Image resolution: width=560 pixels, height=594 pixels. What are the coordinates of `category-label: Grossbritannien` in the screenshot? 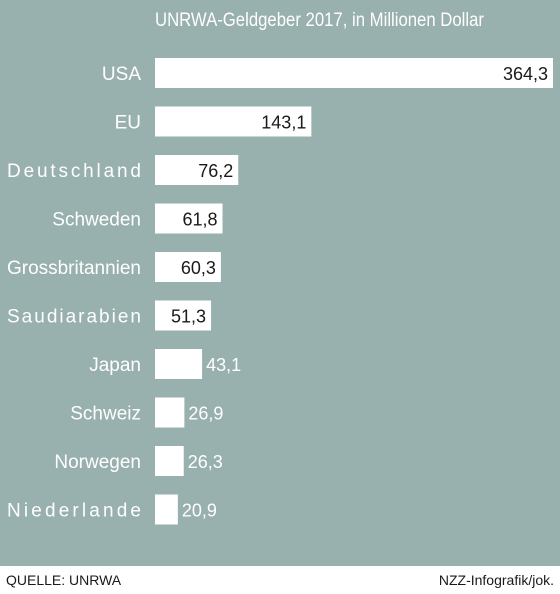 It's located at (74, 268).